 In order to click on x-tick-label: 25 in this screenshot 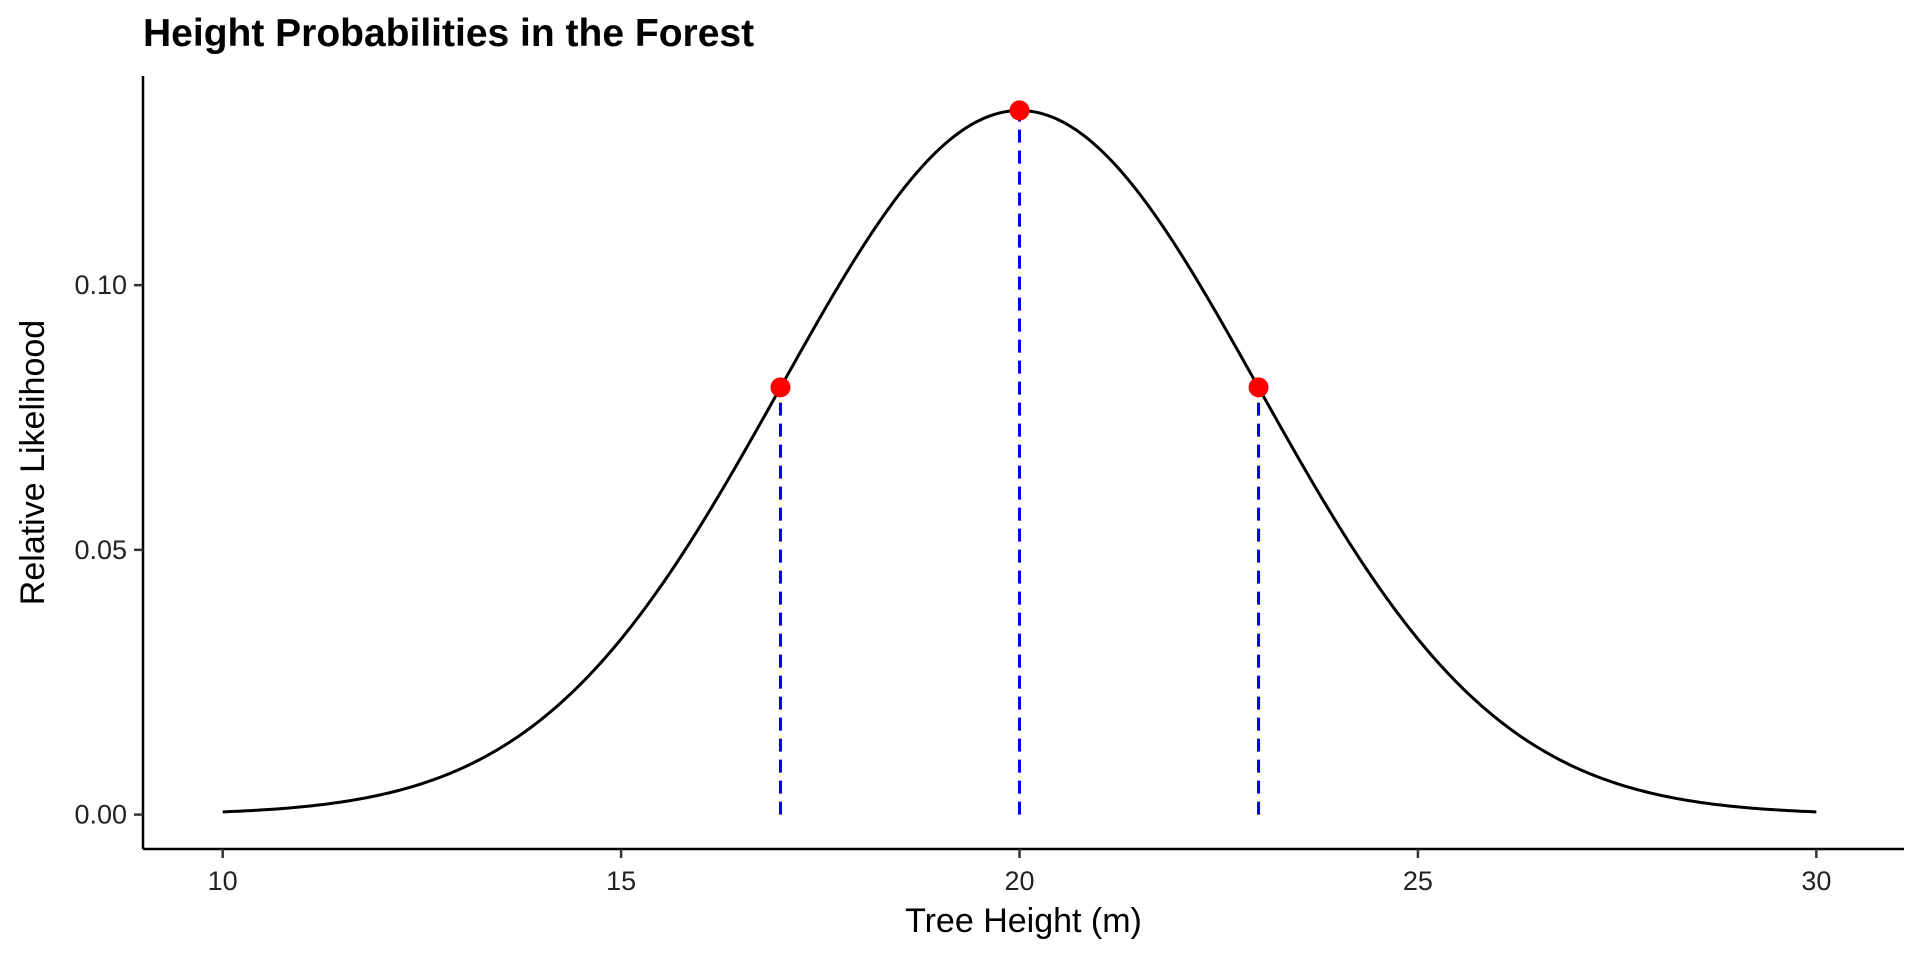, I will do `click(1418, 881)`.